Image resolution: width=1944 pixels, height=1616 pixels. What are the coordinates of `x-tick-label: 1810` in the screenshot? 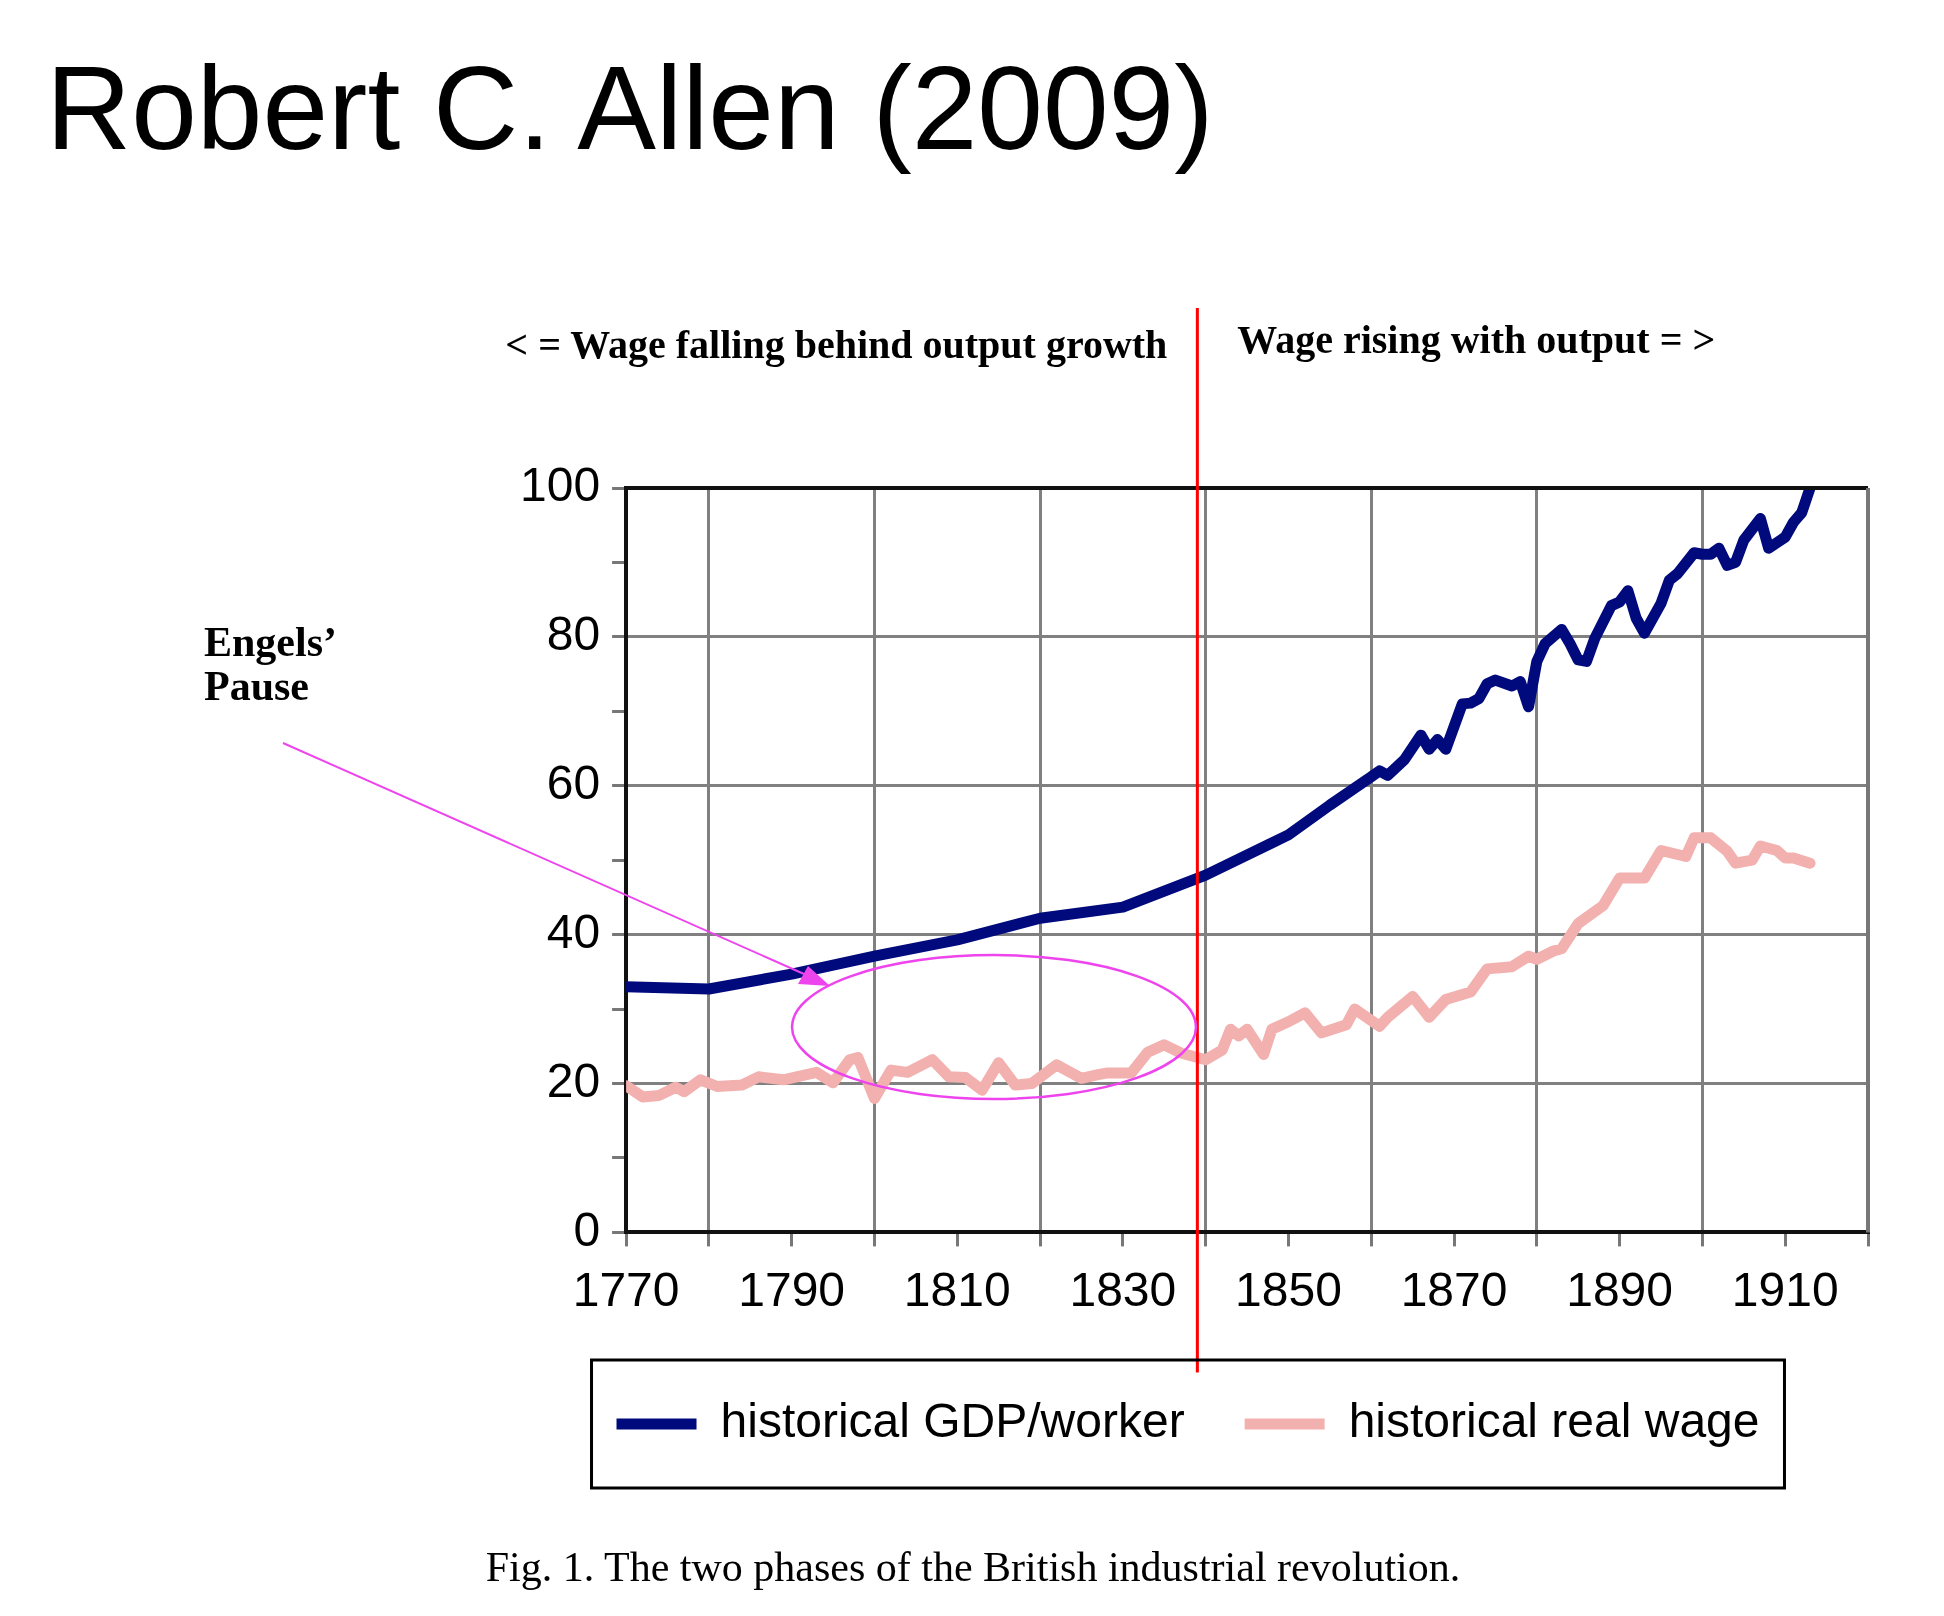 It's located at (957, 1290).